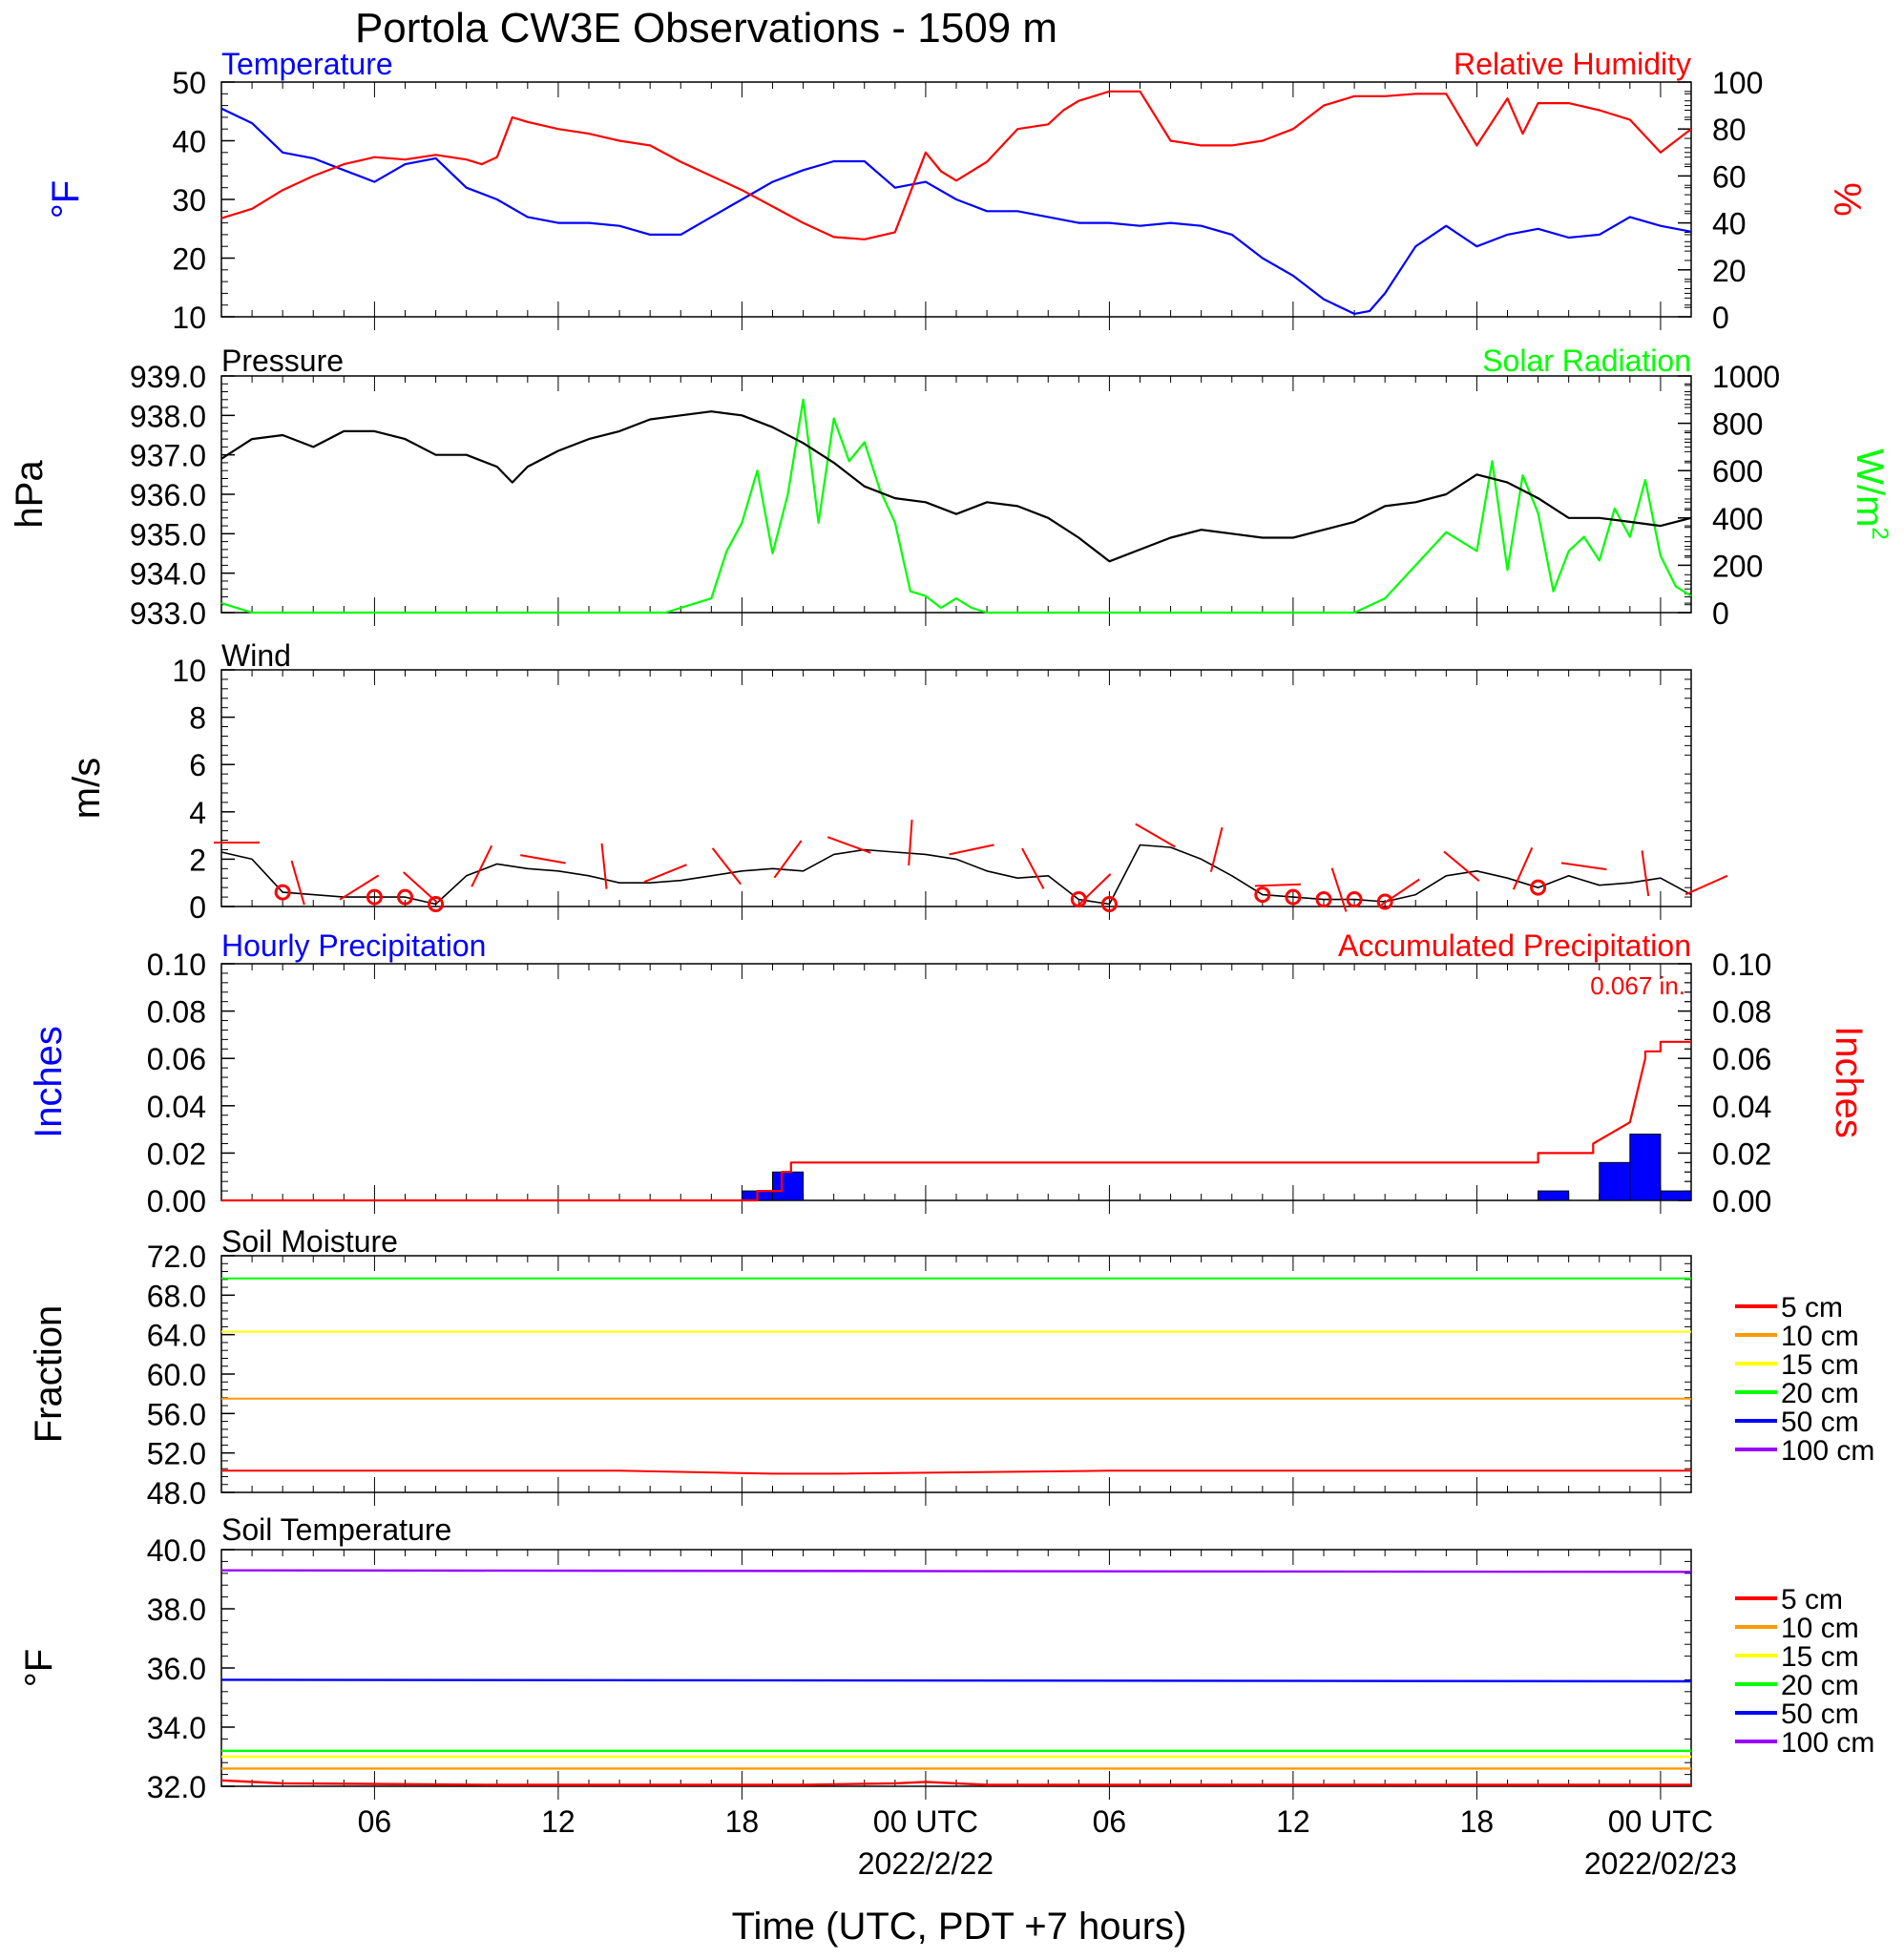 This screenshot has height=1959, width=1904. I want to click on wind-left-tick-label: 10, so click(189, 671).